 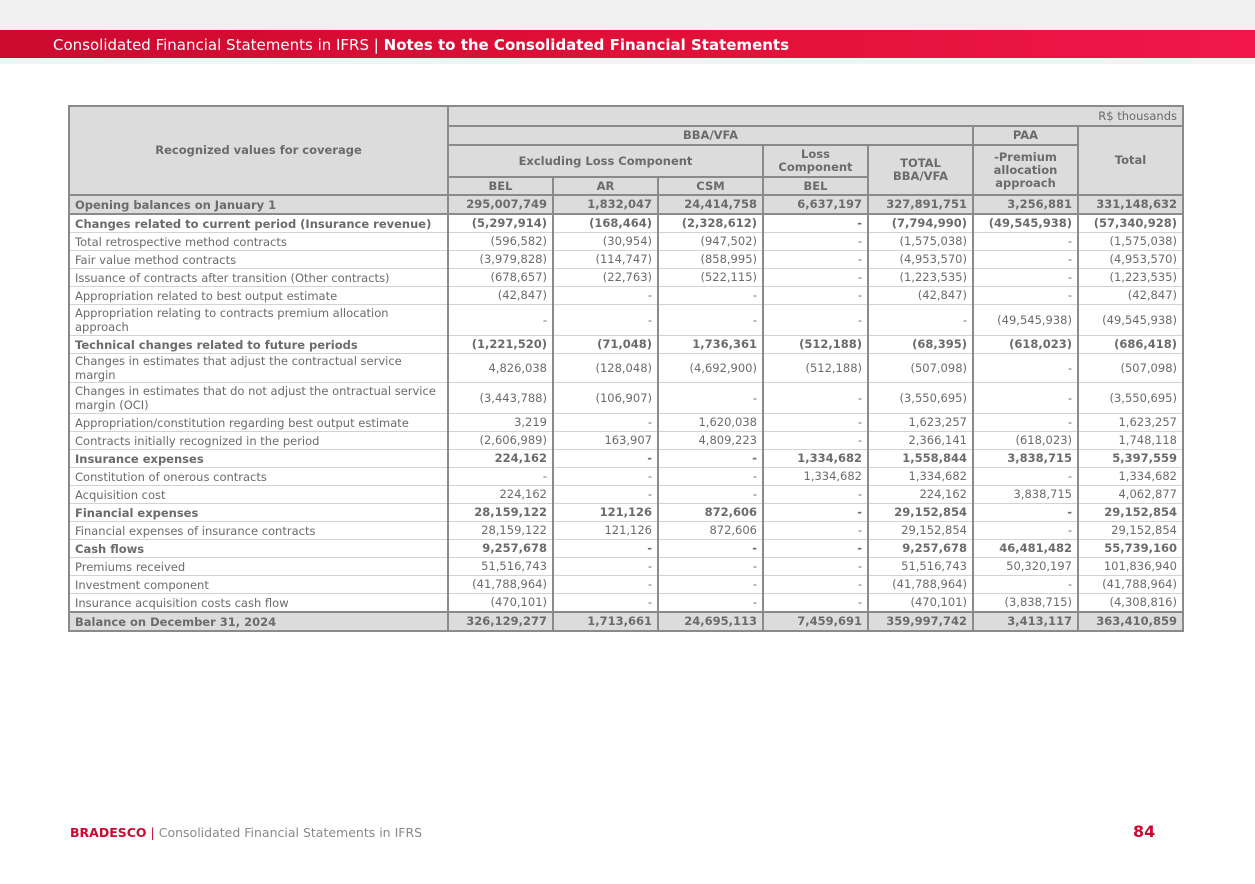 What do you see at coordinates (710, 344) in the screenshot?
I see `cell-value: 1,736,361` at bounding box center [710, 344].